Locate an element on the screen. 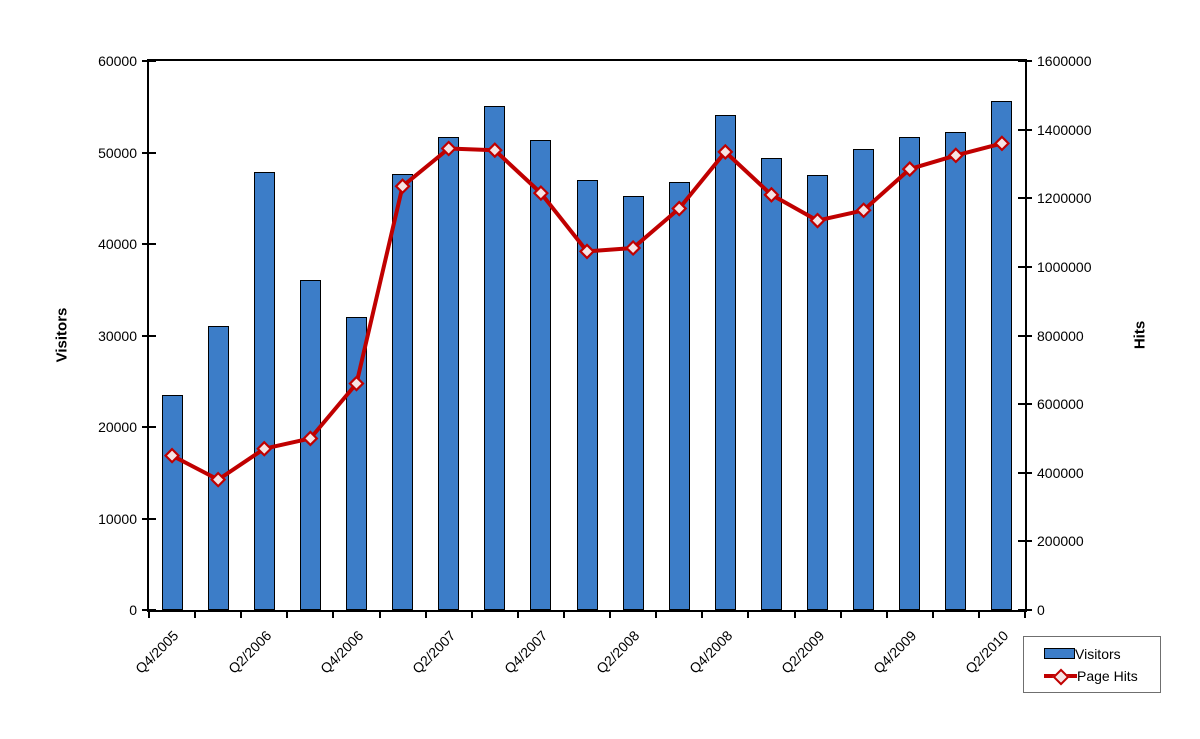  visitors-bar-Q2-2008 is located at coordinates (633, 403).